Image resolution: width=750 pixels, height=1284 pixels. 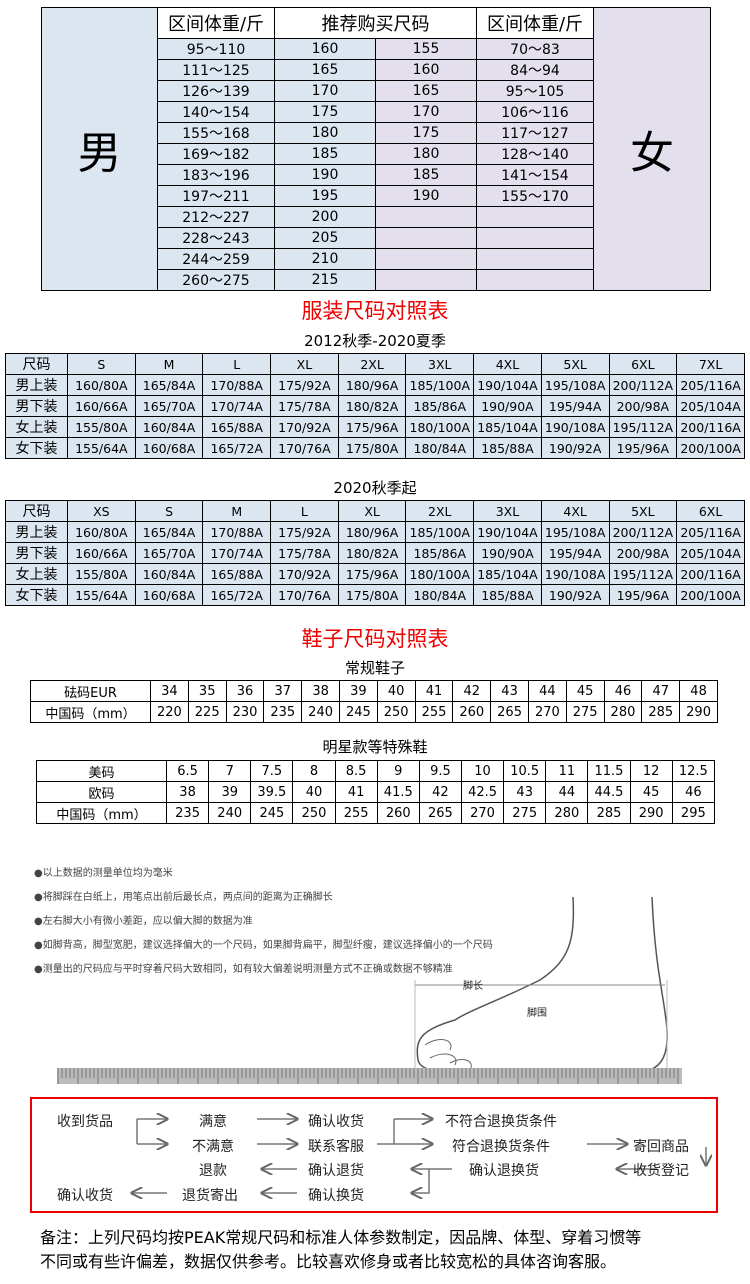 What do you see at coordinates (325, 49) in the screenshot?
I see `table-cell: 160` at bounding box center [325, 49].